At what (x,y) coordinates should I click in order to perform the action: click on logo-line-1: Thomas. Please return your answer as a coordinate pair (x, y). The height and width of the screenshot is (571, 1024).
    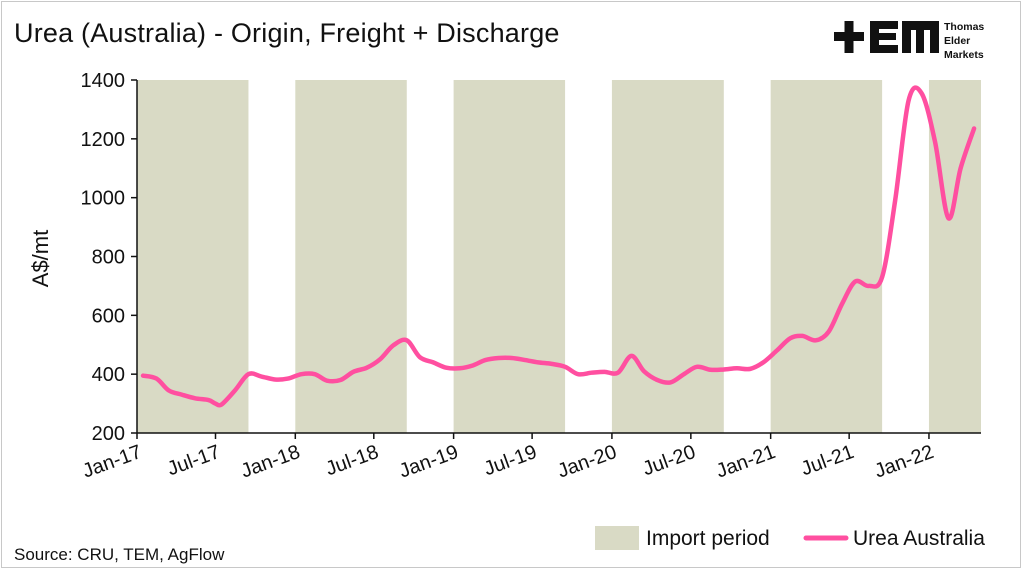
    Looking at the image, I should click on (964, 27).